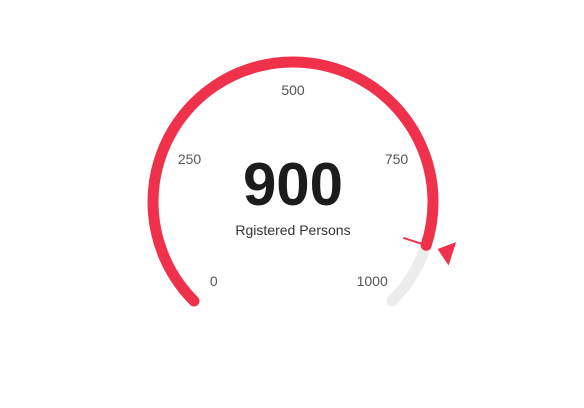 This screenshot has width=584, height=408. I want to click on tick-label-1000: 1000, so click(372, 281).